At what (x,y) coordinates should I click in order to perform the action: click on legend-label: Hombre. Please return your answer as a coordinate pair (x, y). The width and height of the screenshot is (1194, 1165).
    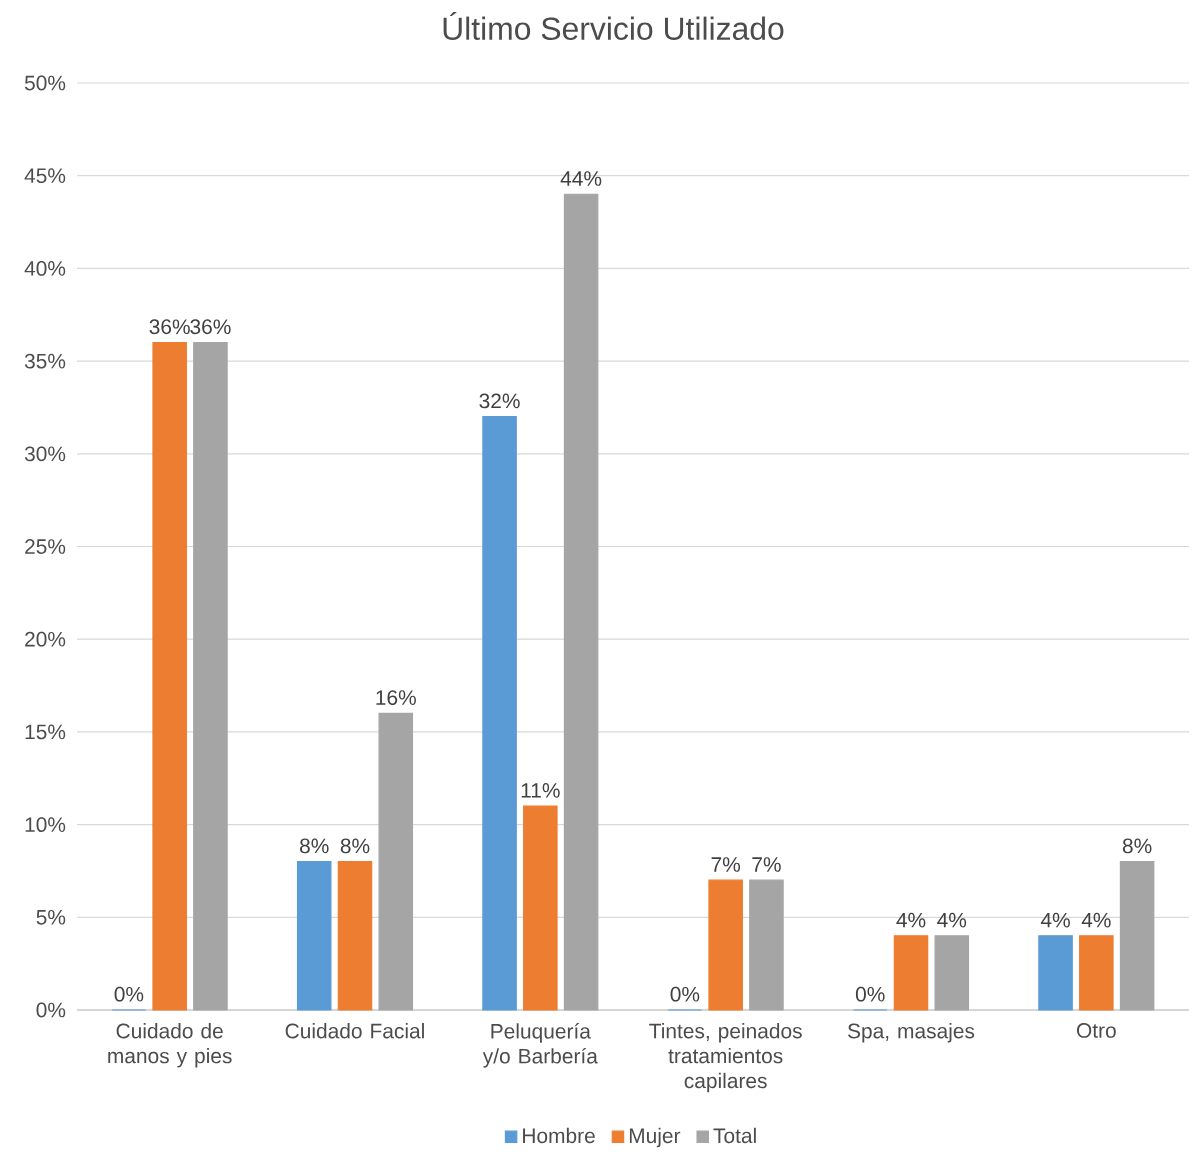
    Looking at the image, I should click on (559, 1135).